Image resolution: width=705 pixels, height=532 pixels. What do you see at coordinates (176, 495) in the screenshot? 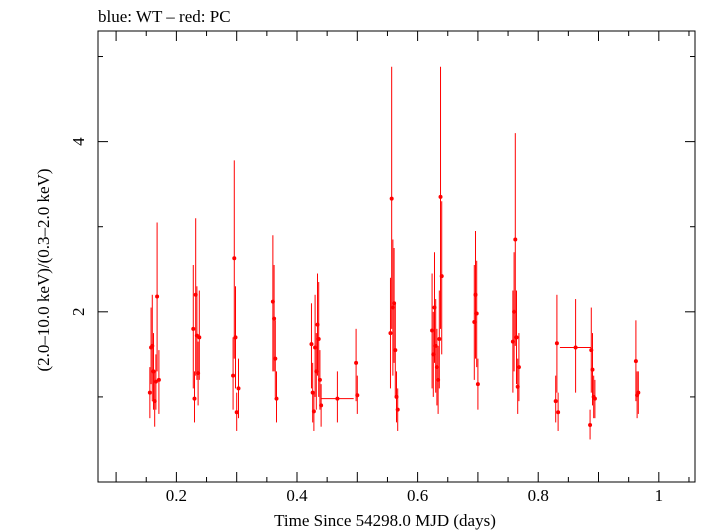
I see `x-tick-label: 0.2` at bounding box center [176, 495].